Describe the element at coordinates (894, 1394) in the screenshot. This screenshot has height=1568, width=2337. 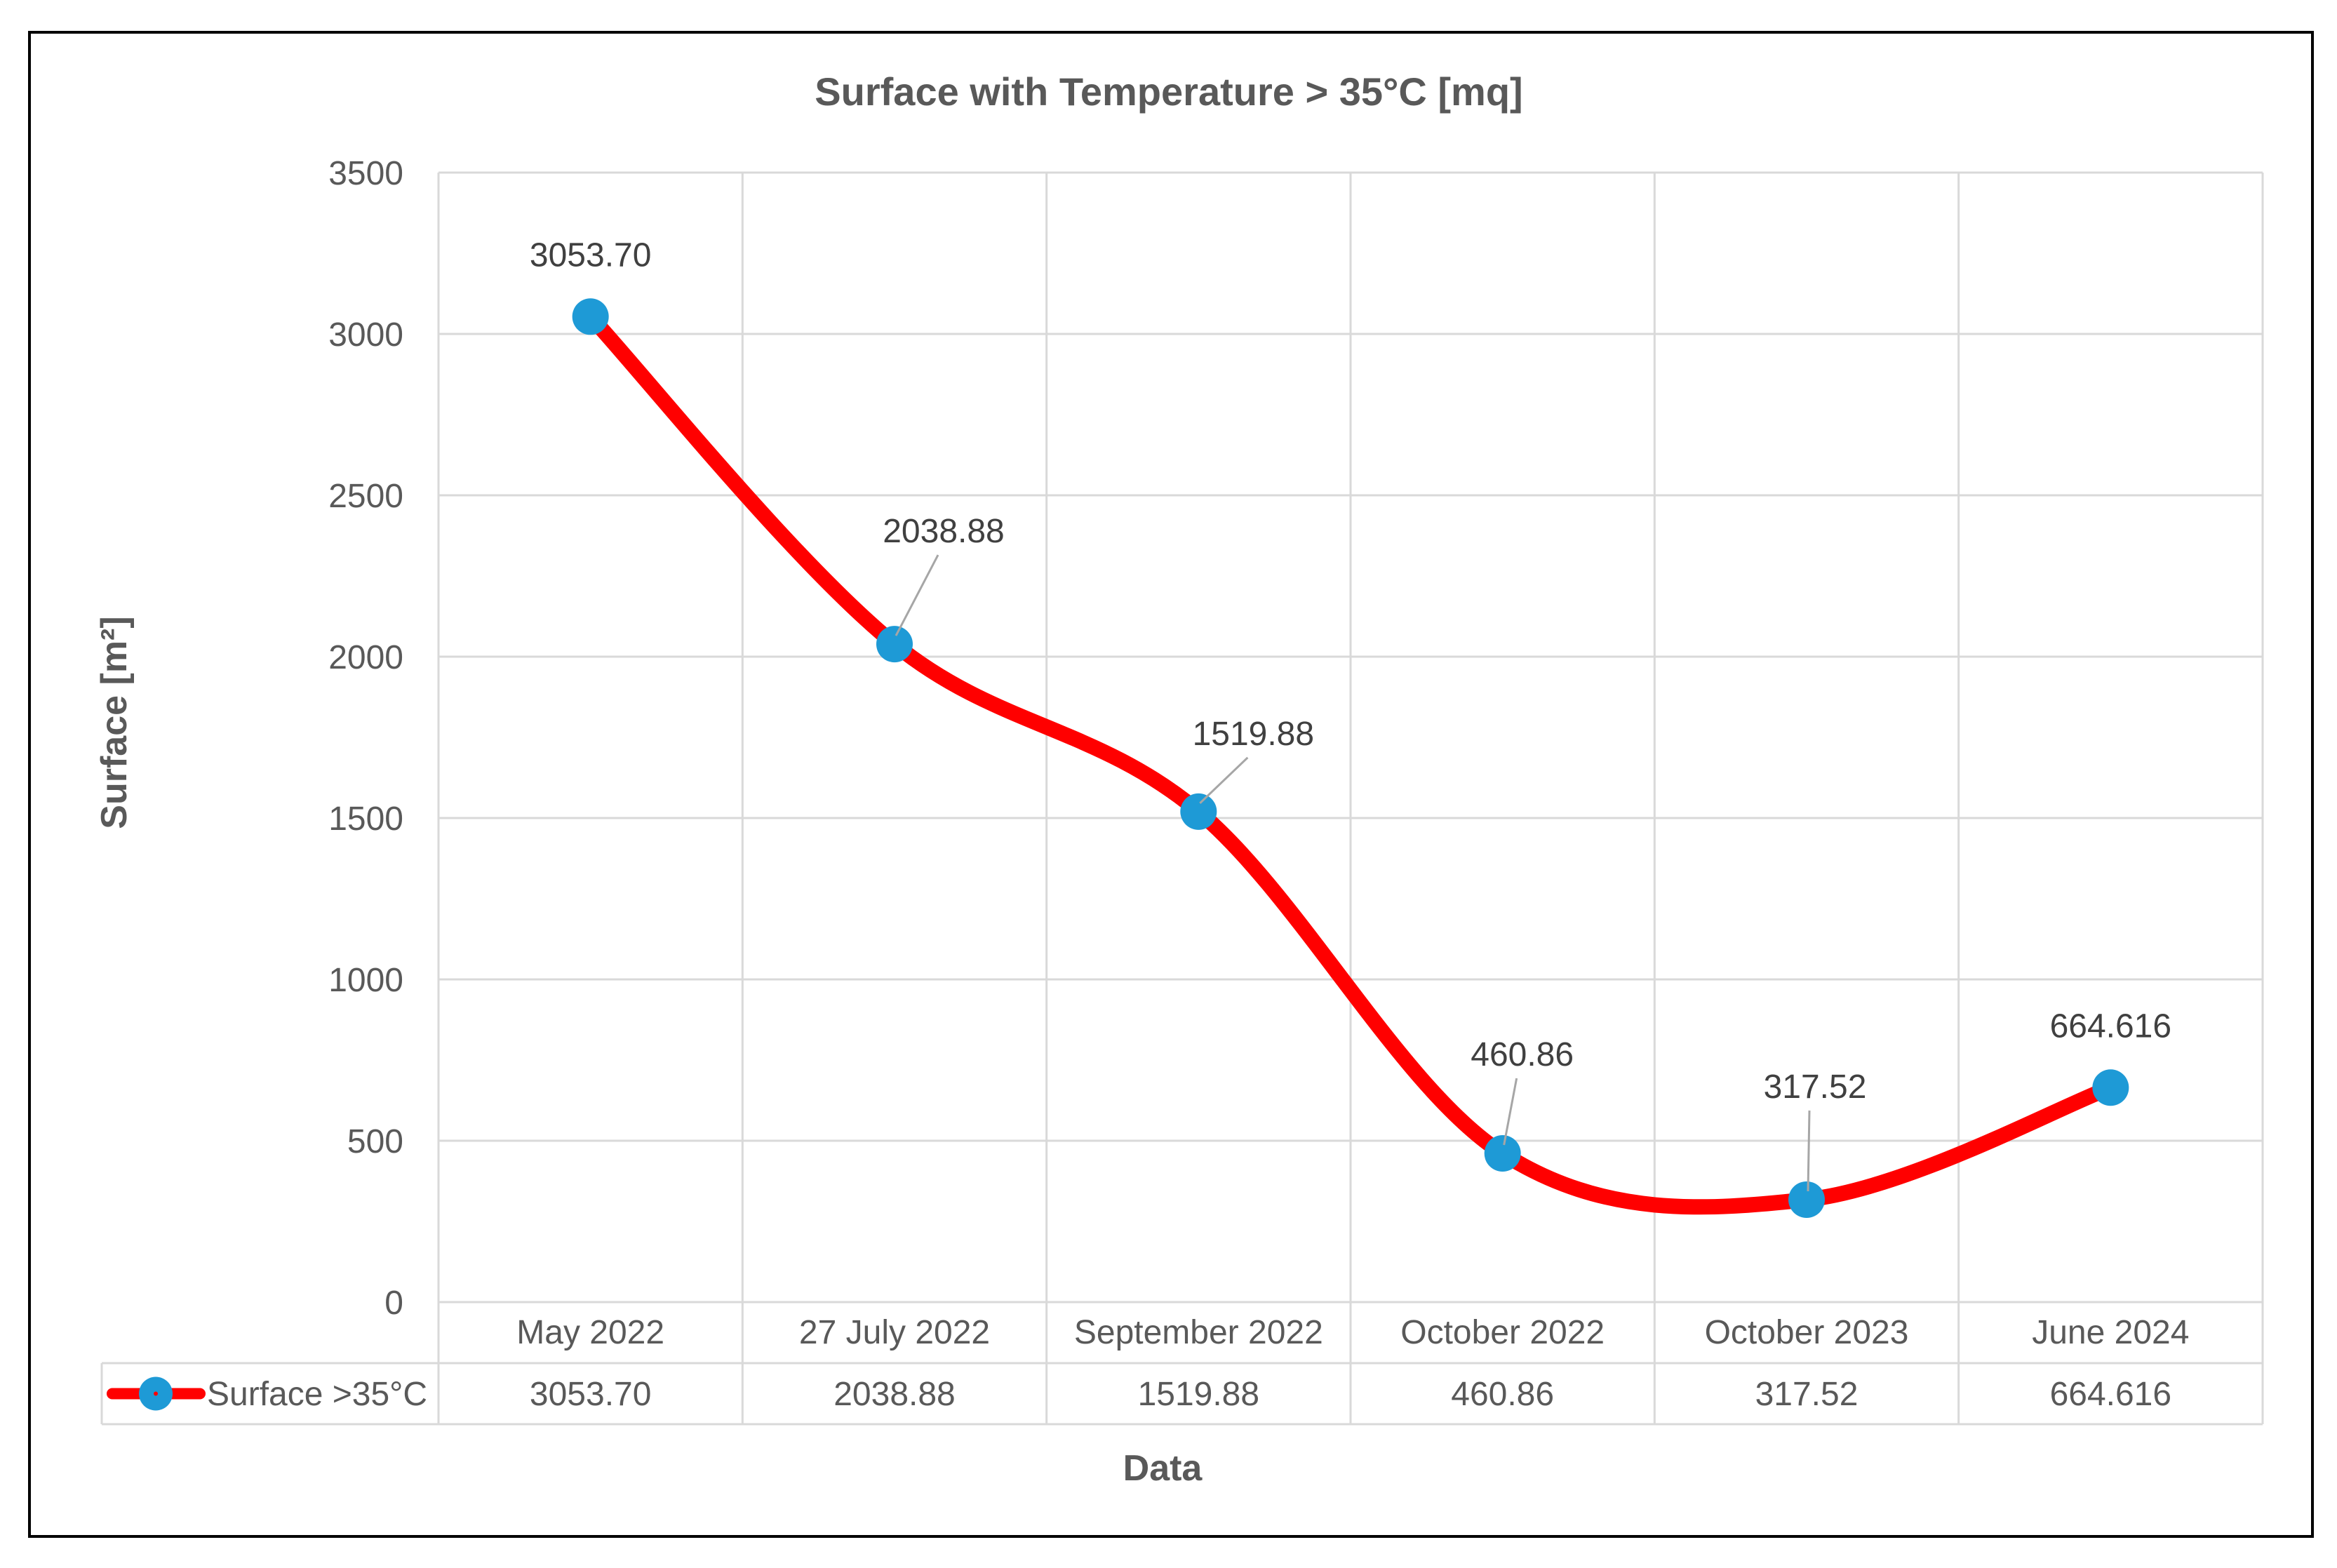
I see `table-cell-value: 2038.88` at that location.